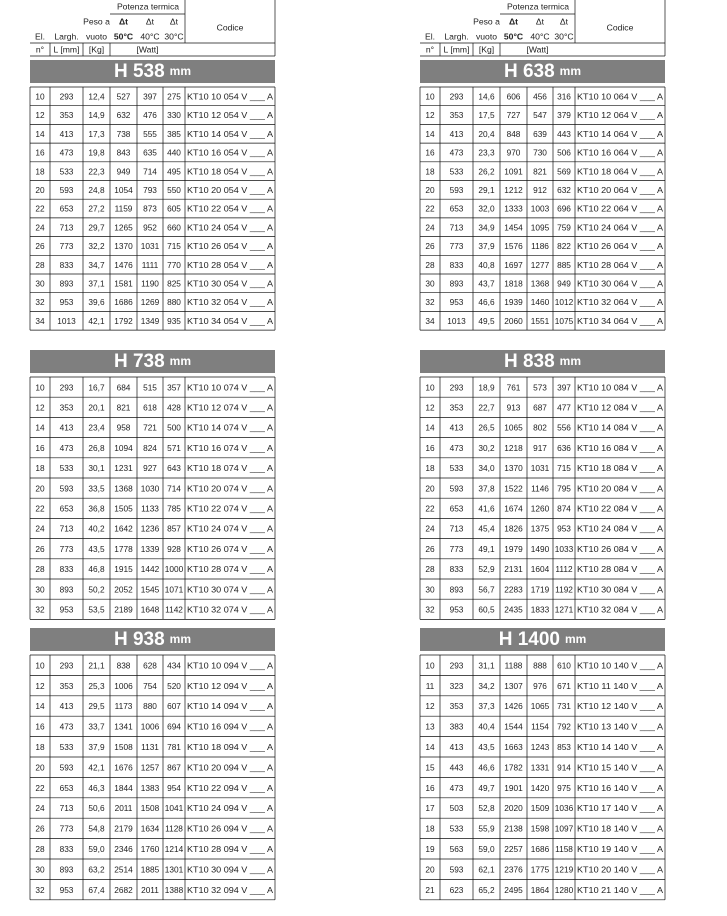 The width and height of the screenshot is (727, 916). What do you see at coordinates (230, 488) in the screenshot?
I see `code-cell: KT10 20 074 V ___ A` at bounding box center [230, 488].